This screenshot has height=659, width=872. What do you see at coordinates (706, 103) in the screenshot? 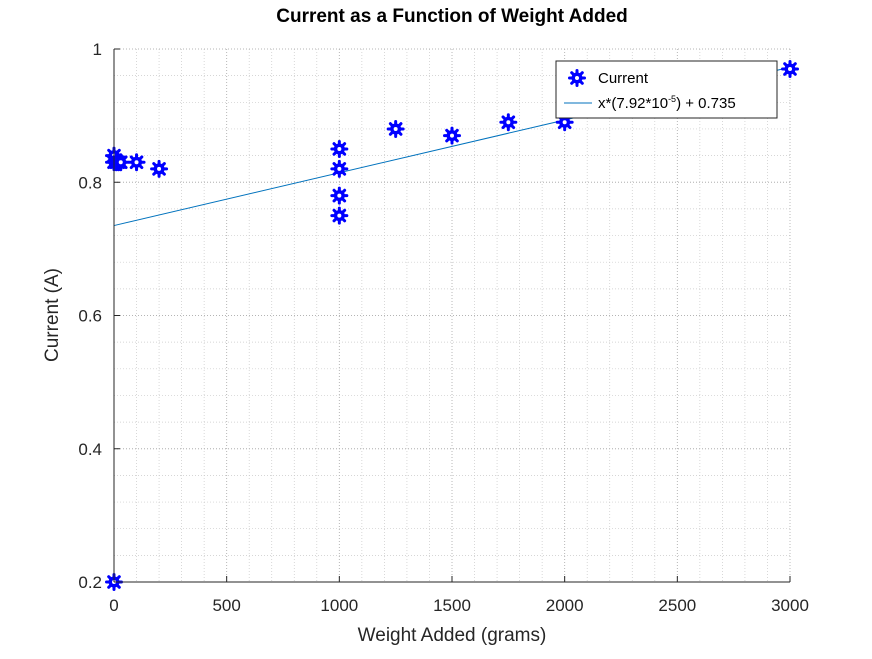
I see `legend-fit-part-2: ) + 0.735` at bounding box center [706, 103].